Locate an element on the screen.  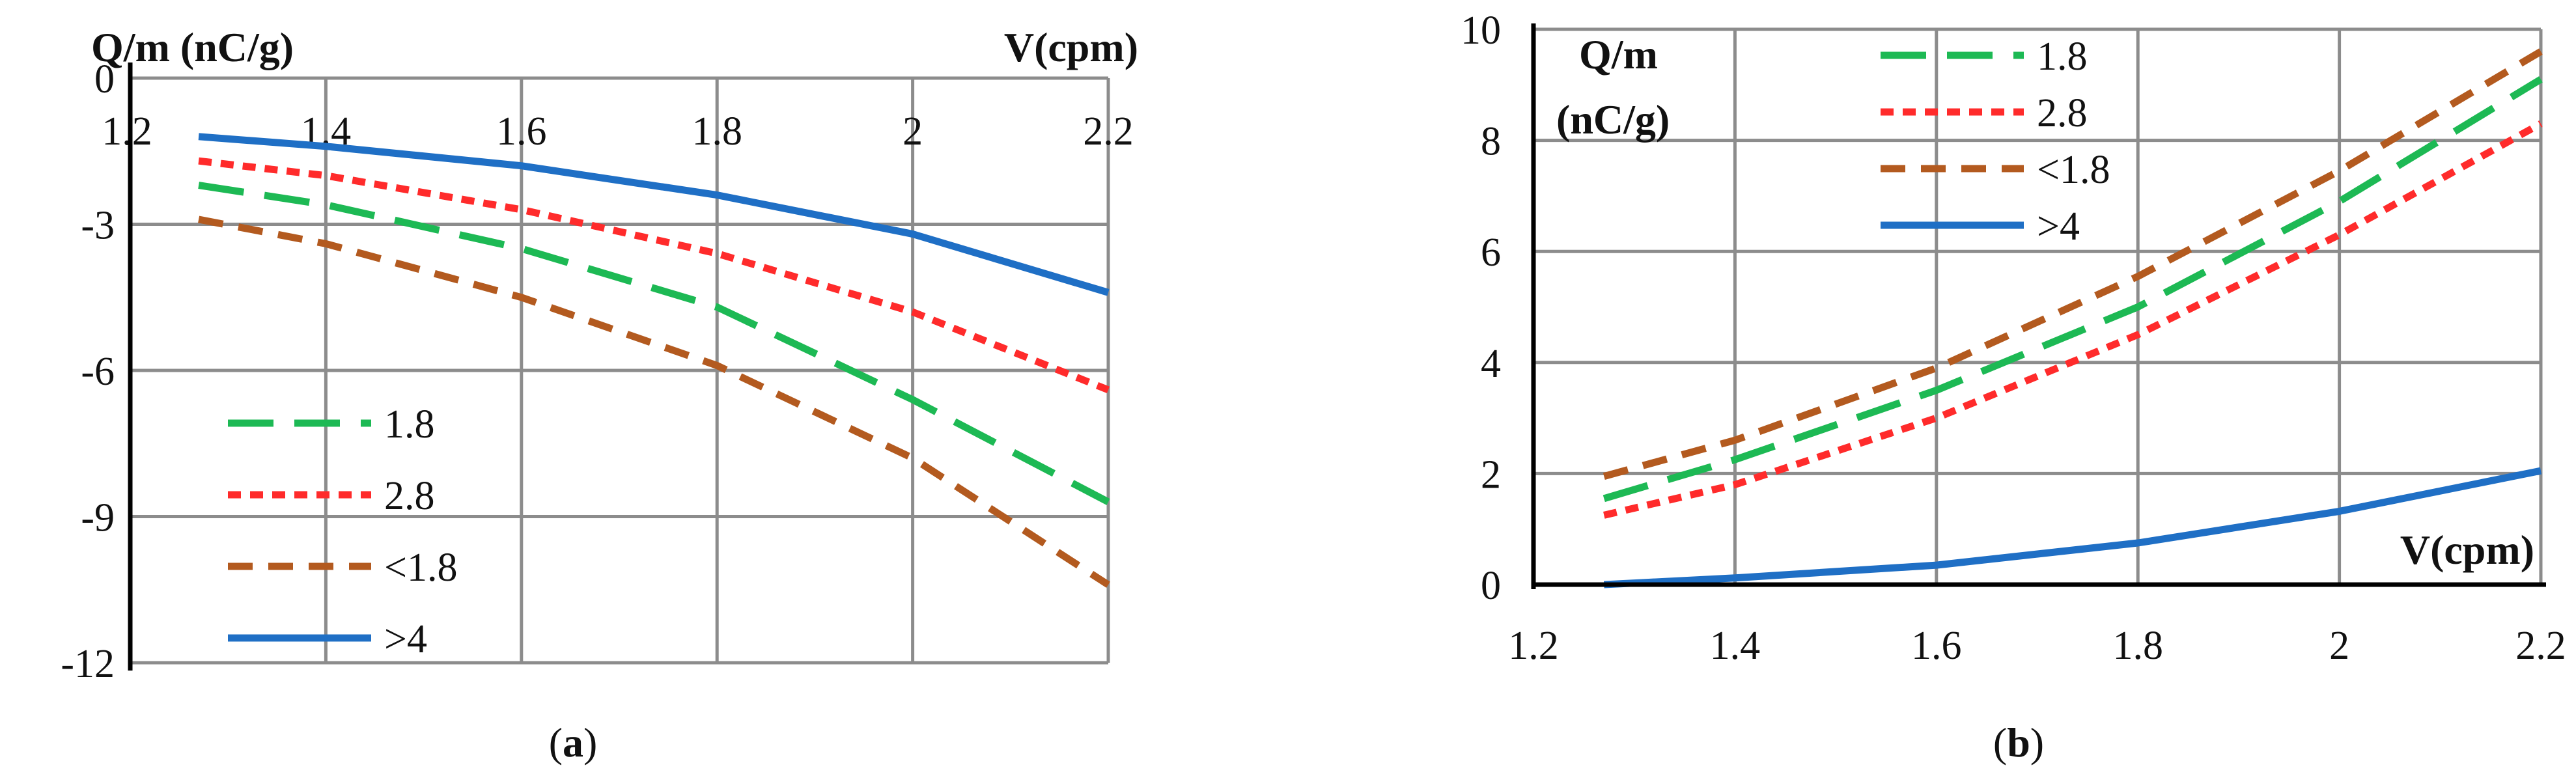
chart-b-x-tick-label: 1.8 is located at coordinates (2137, 646).